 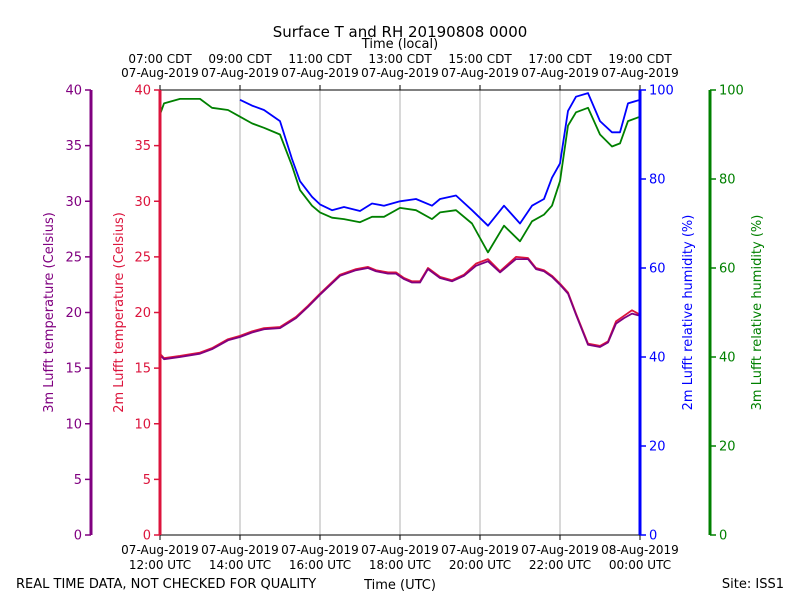 I want to click on x-tick-label-utc-time: 12:00 UTC, so click(x=160, y=565).